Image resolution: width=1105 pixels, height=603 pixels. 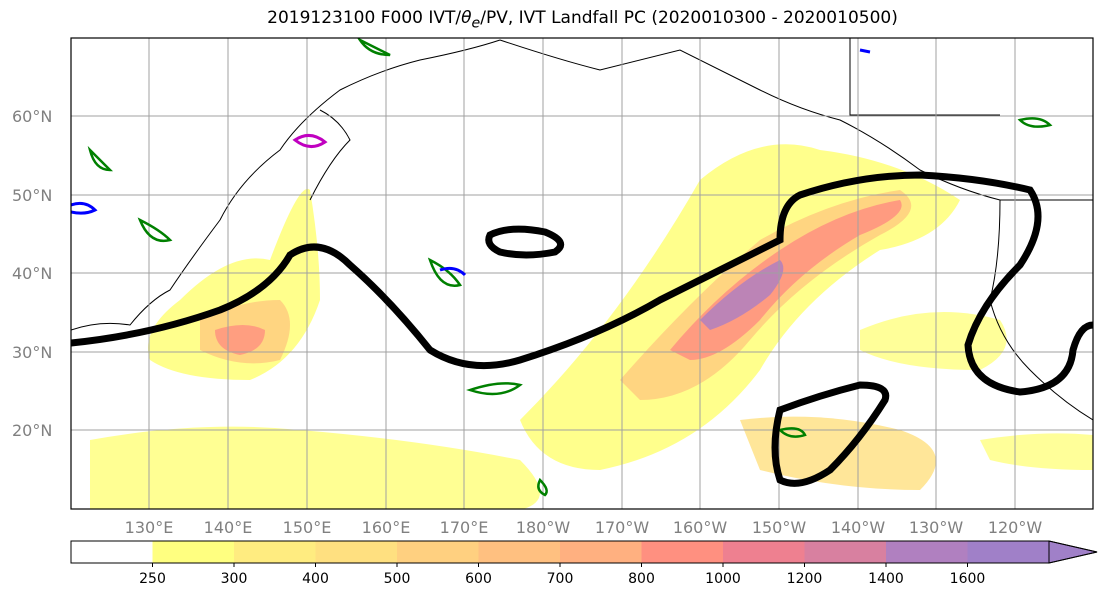 I want to click on colorbar-tick-label: 500, so click(x=397, y=579).